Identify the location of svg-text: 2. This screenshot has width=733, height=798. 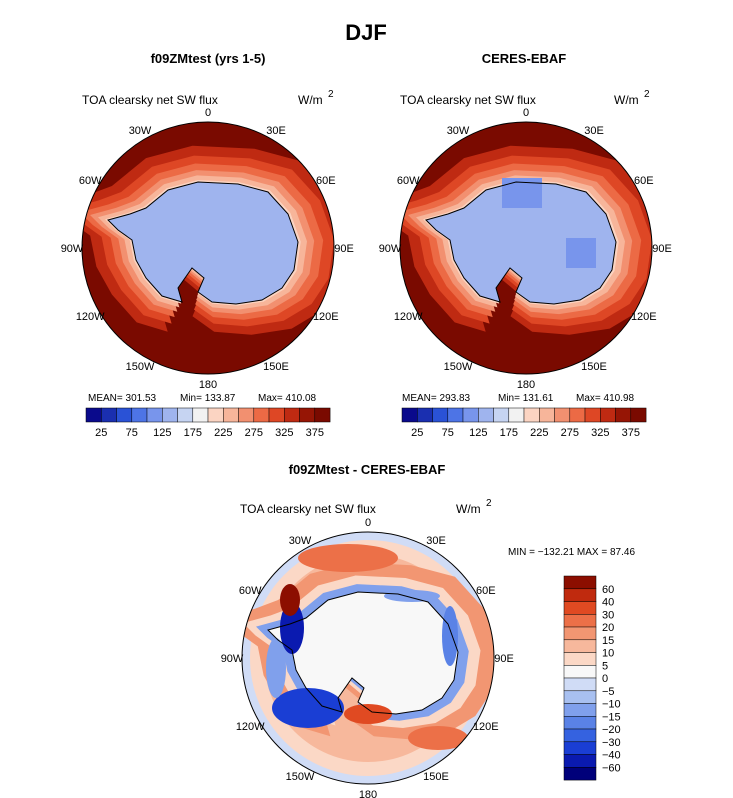
(647, 94).